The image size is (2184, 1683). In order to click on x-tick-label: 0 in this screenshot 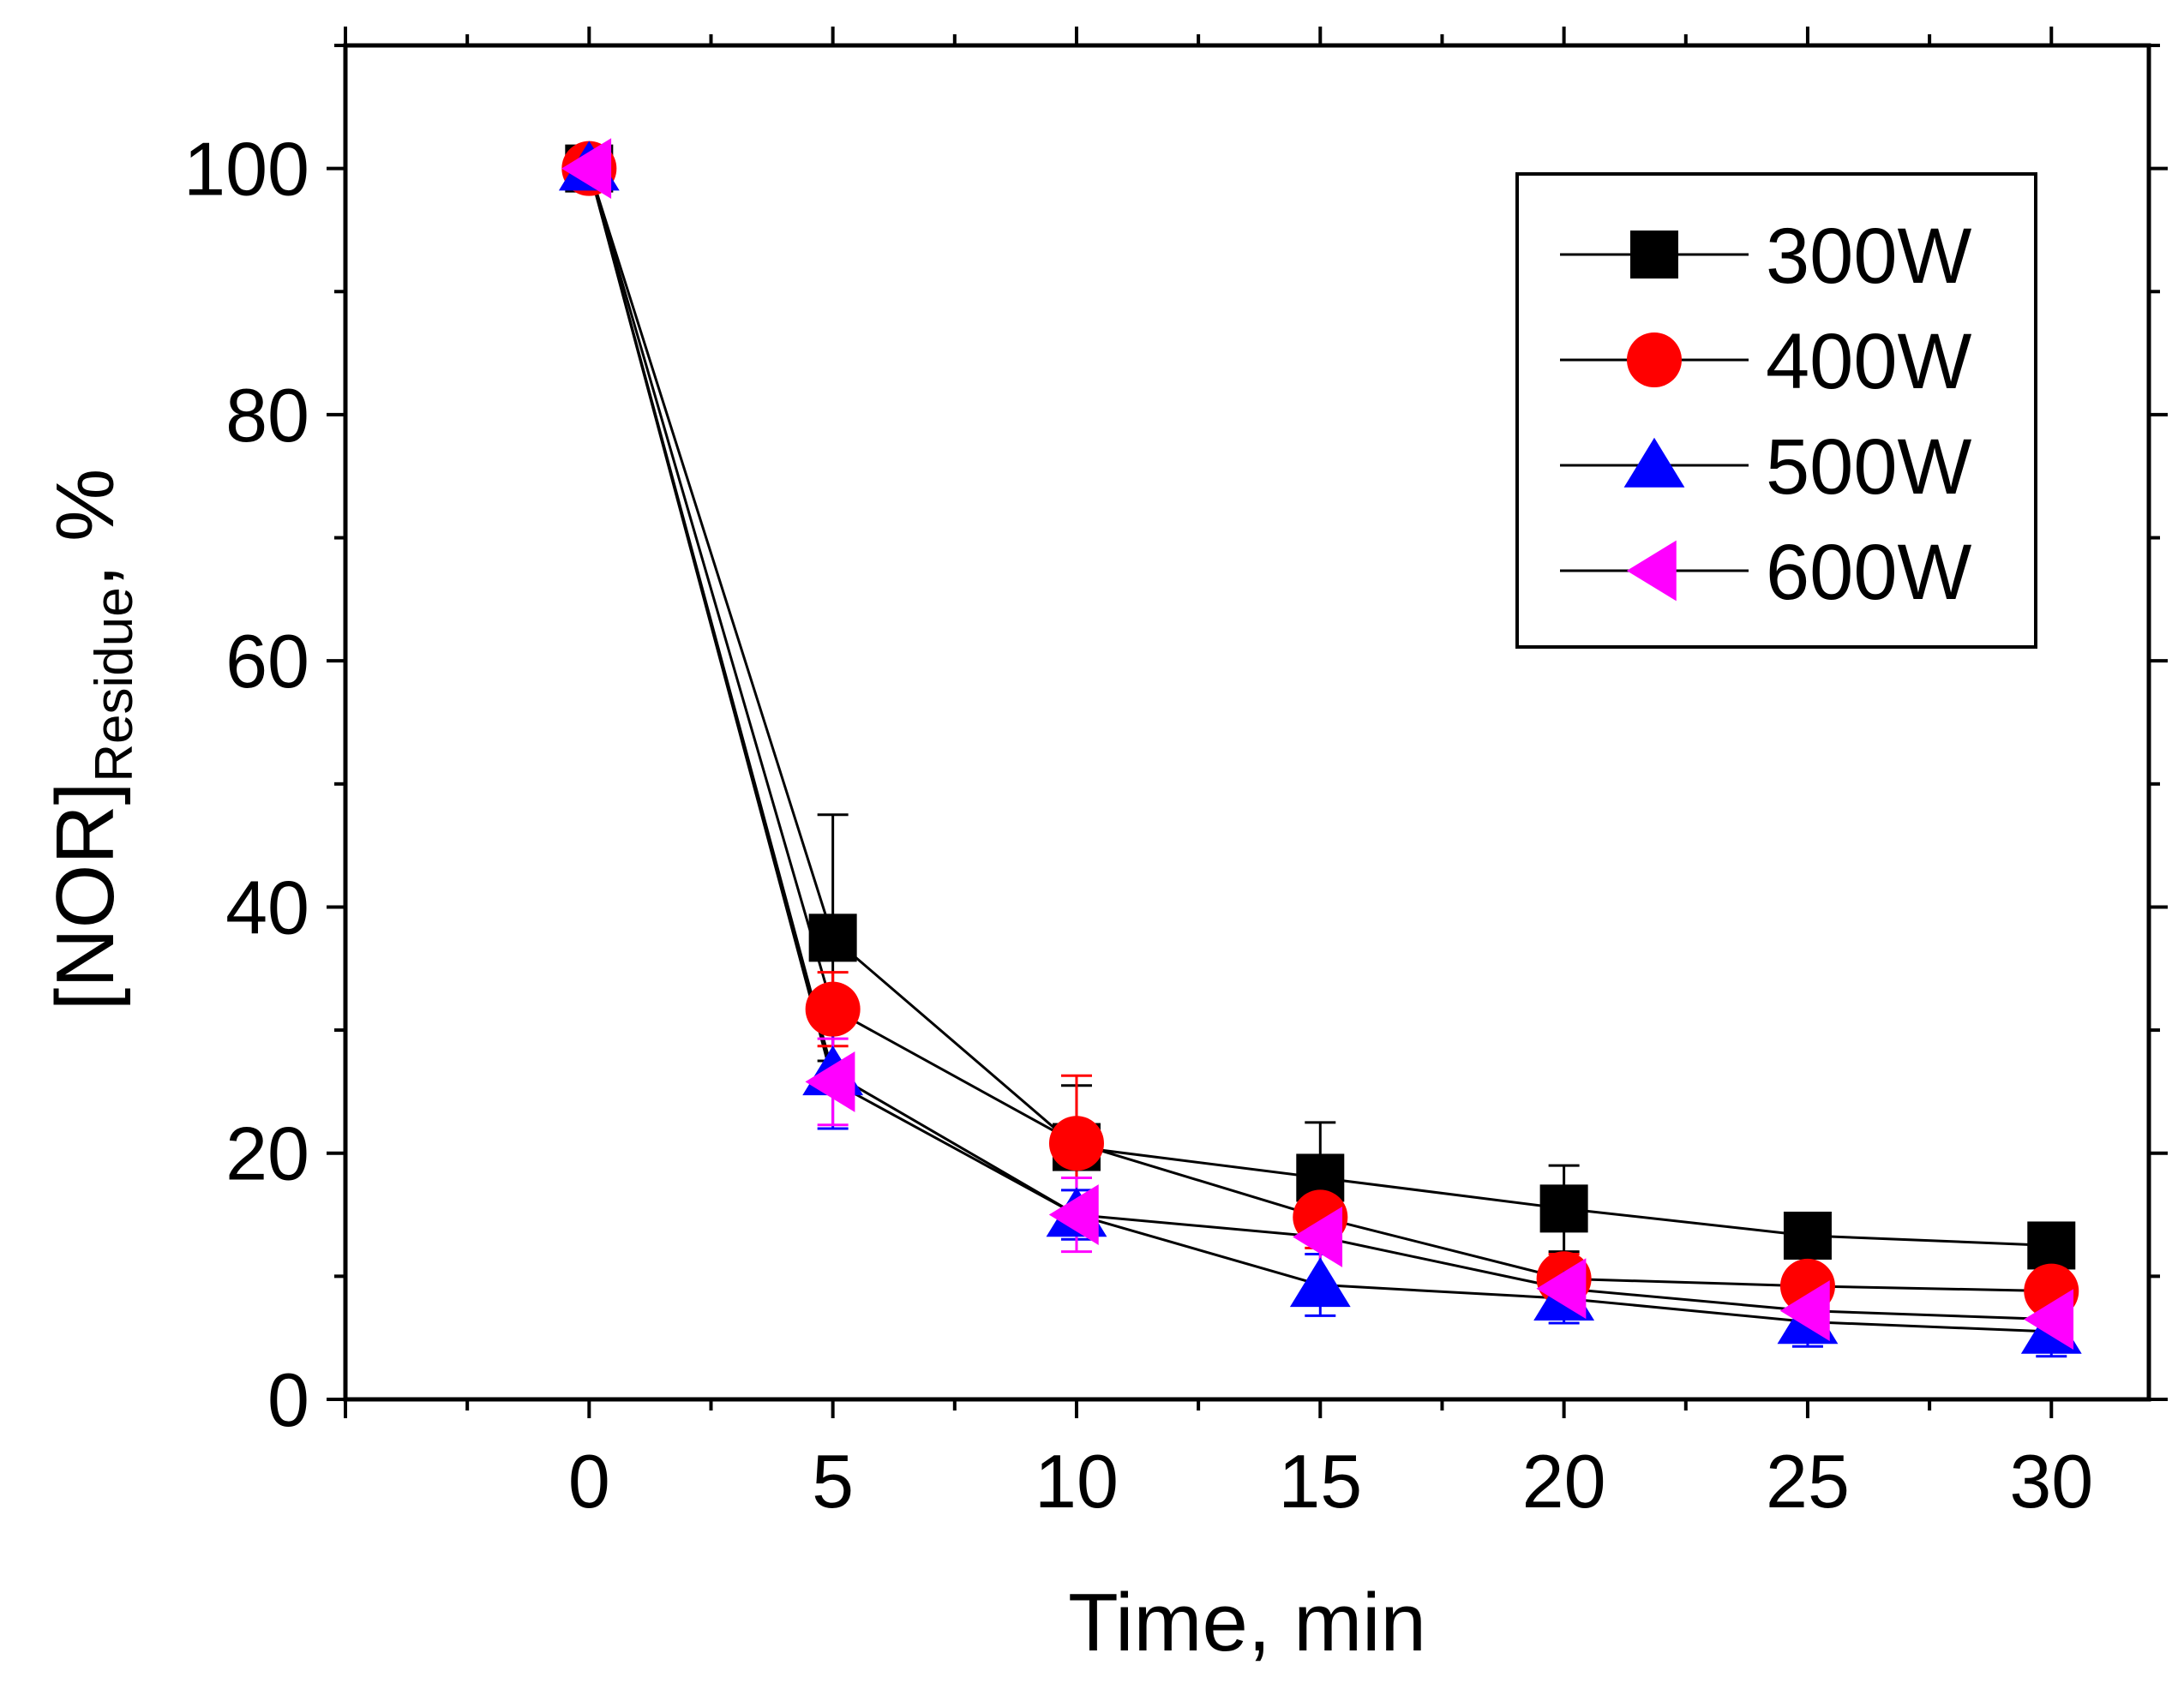, I will do `click(589, 1481)`.